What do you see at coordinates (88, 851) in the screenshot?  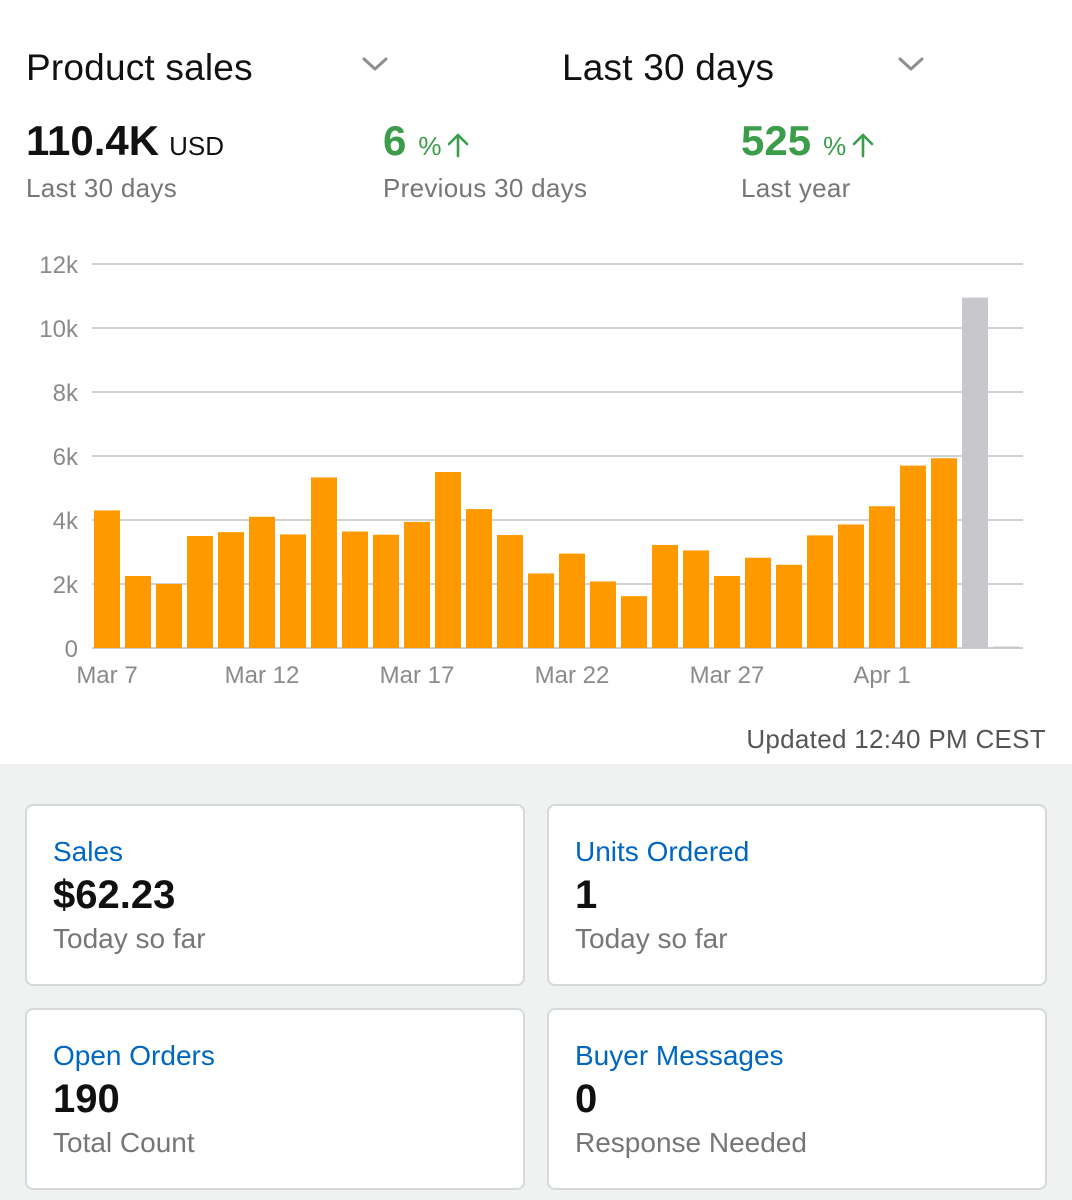 I see `sales-card-title: Sales` at bounding box center [88, 851].